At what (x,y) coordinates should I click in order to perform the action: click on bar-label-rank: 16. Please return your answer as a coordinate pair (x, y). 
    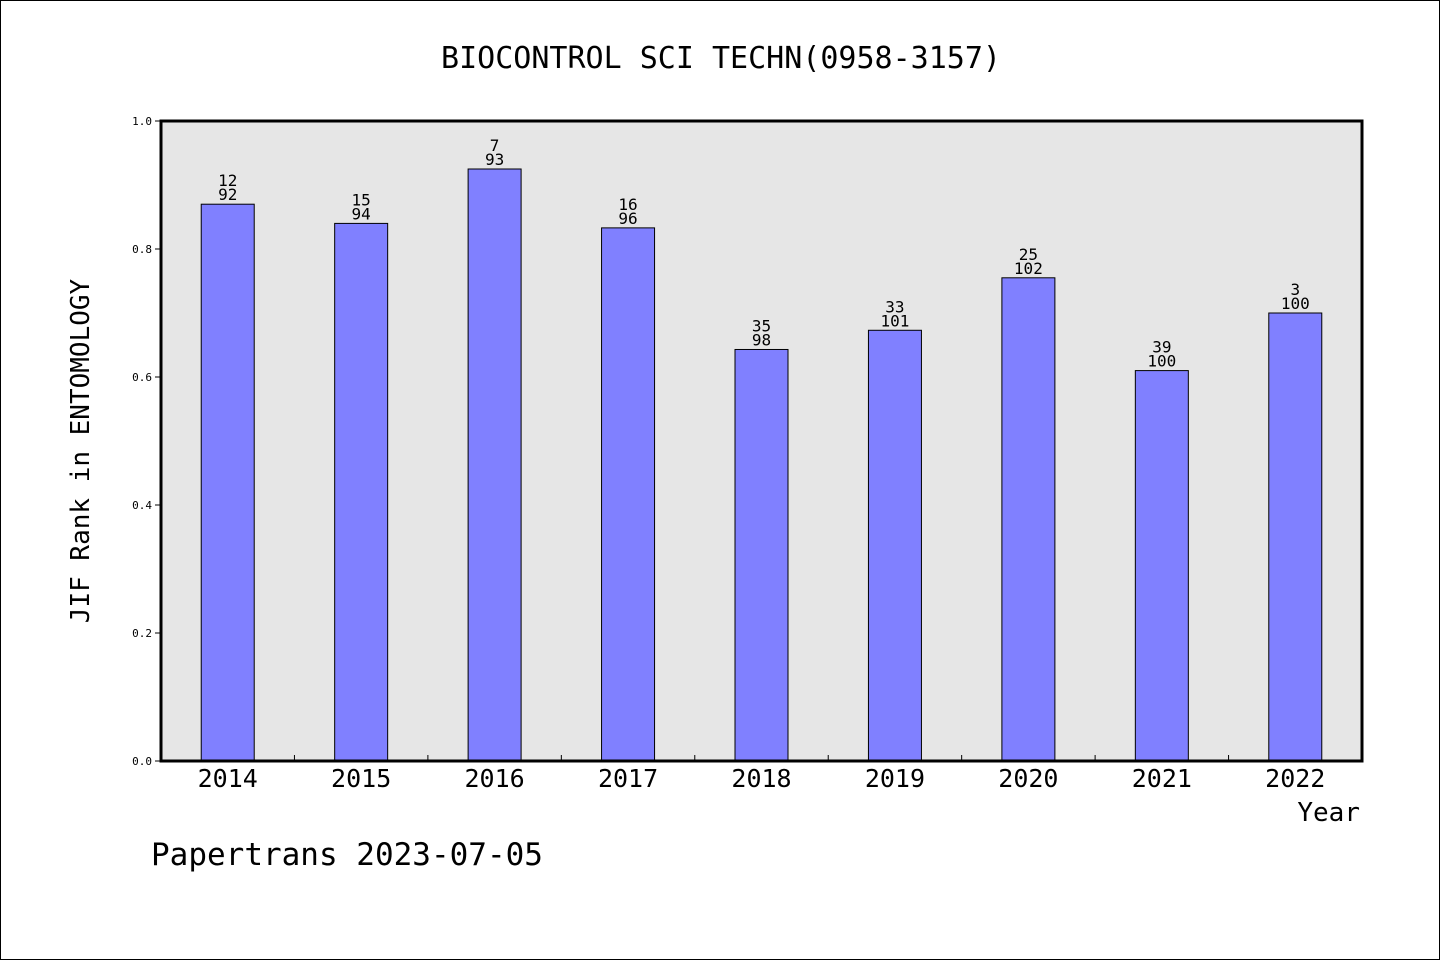
    Looking at the image, I should click on (627, 204).